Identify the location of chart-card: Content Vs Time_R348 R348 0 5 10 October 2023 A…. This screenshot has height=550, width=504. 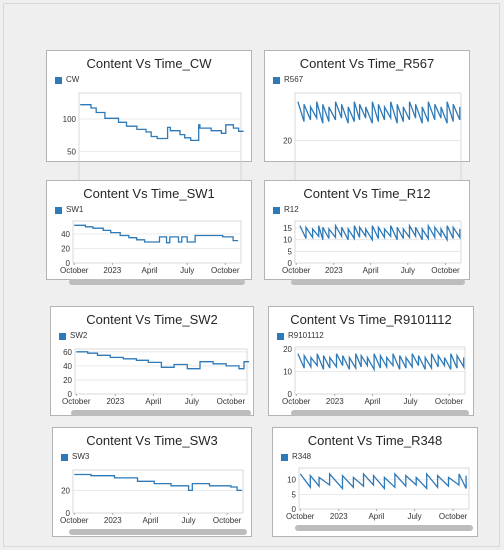
(375, 482).